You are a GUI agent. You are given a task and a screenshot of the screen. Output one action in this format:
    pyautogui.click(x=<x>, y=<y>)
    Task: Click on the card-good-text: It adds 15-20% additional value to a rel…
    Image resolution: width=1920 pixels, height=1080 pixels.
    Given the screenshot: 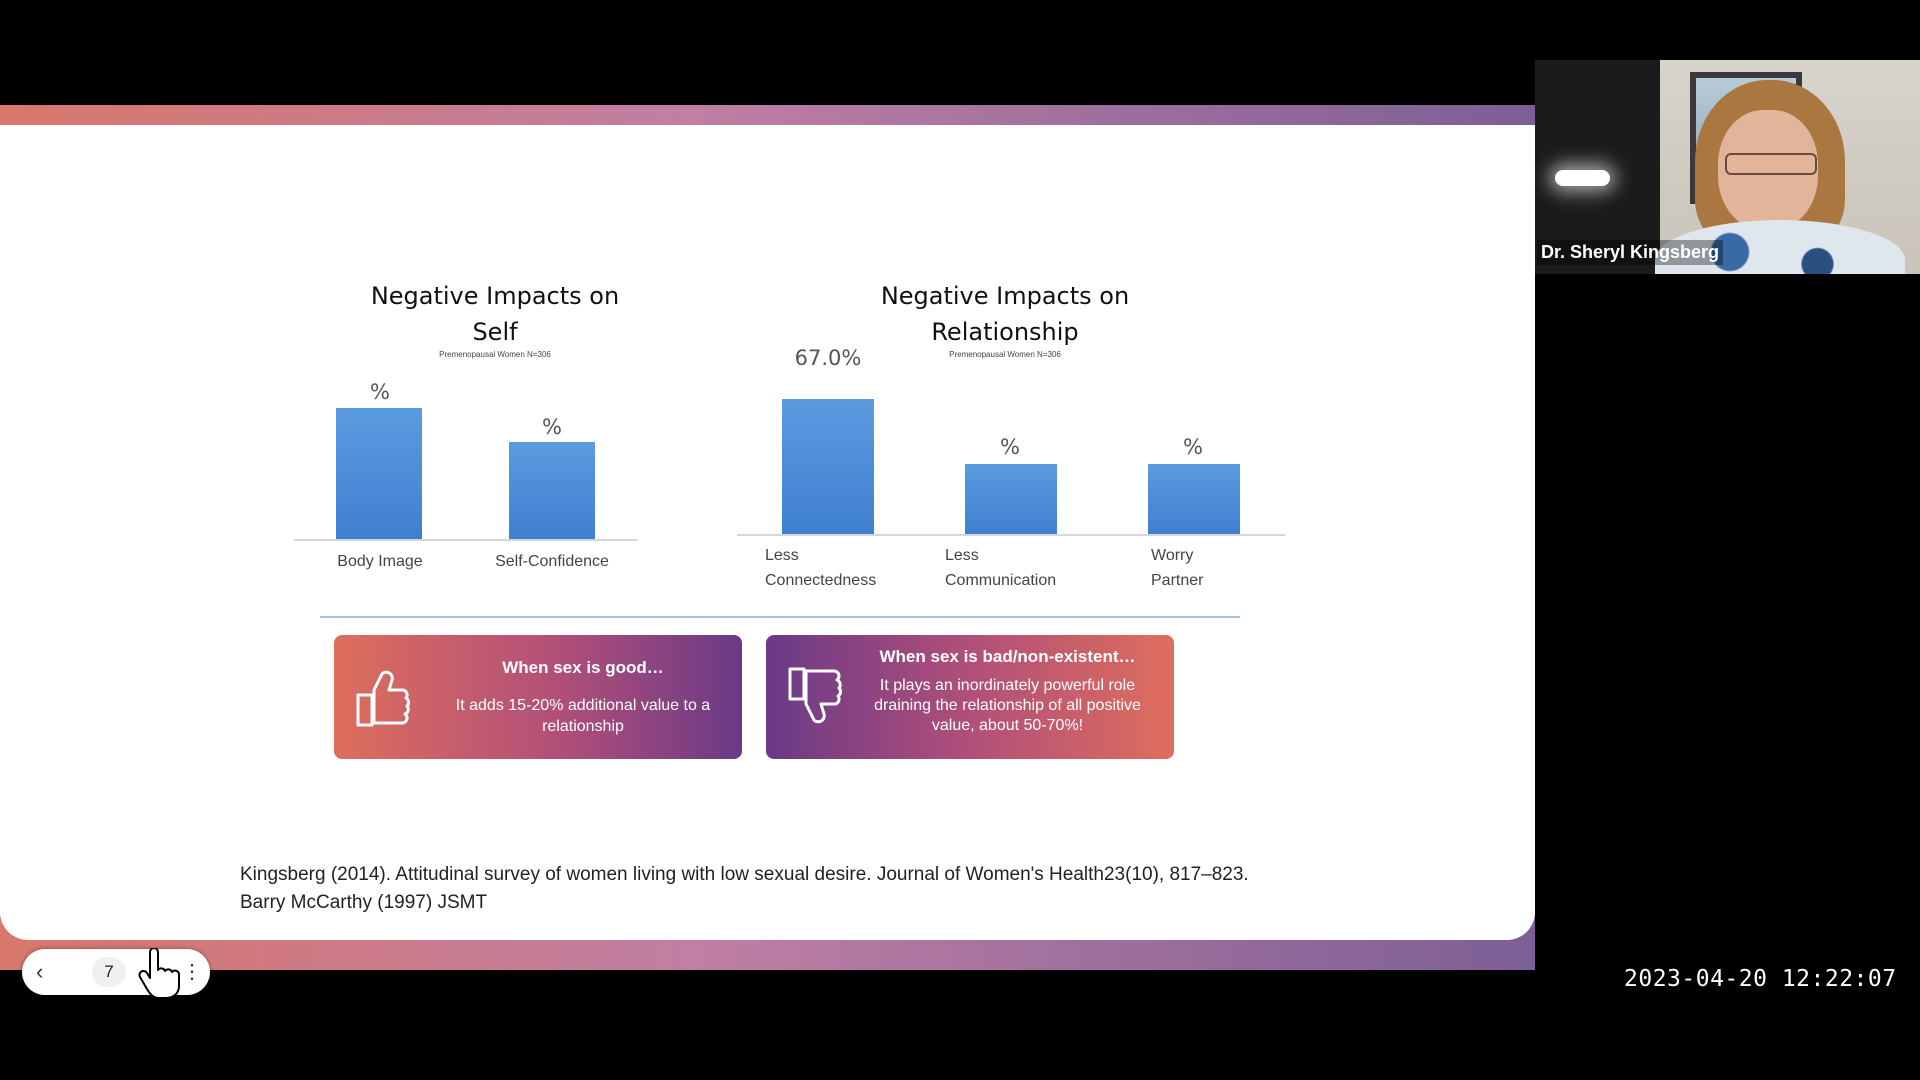 What is the action you would take?
    pyautogui.click(x=583, y=716)
    